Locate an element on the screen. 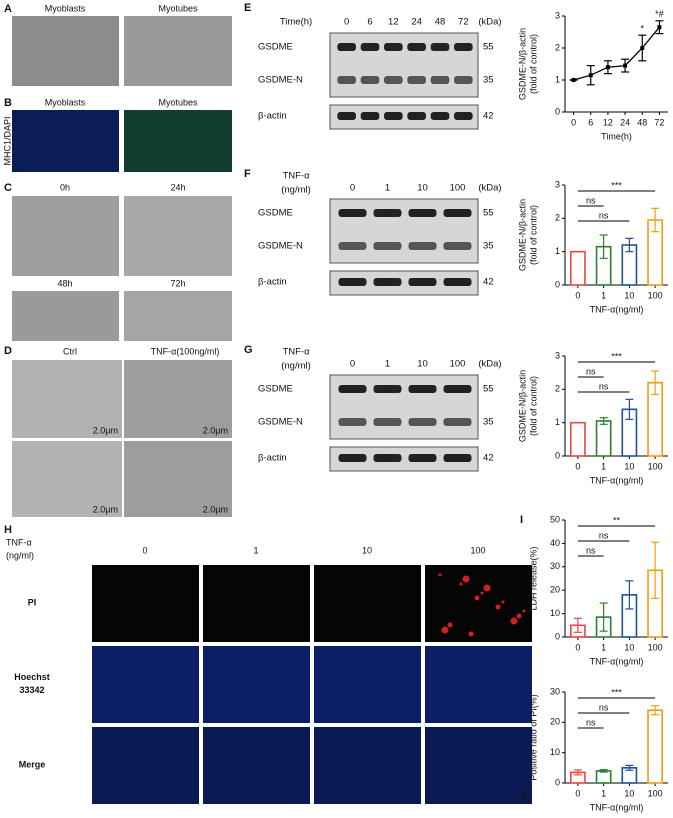 The height and width of the screenshot is (818, 673). x-tick-label: 24 is located at coordinates (625, 122).